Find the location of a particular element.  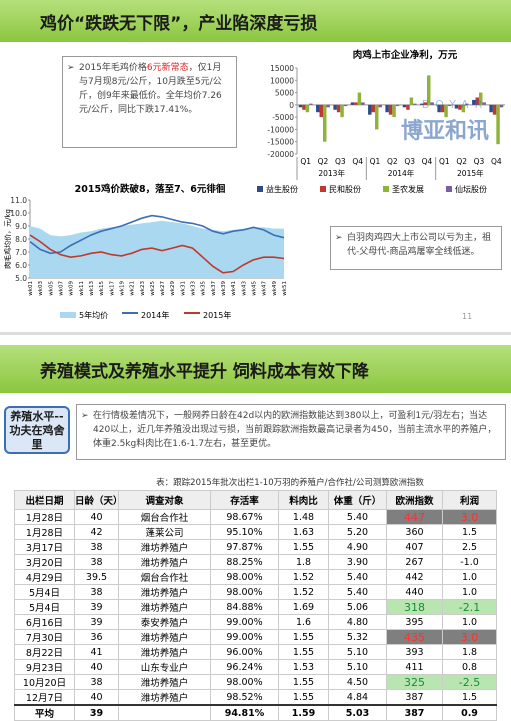

table-cell: 435 is located at coordinates (414, 637).